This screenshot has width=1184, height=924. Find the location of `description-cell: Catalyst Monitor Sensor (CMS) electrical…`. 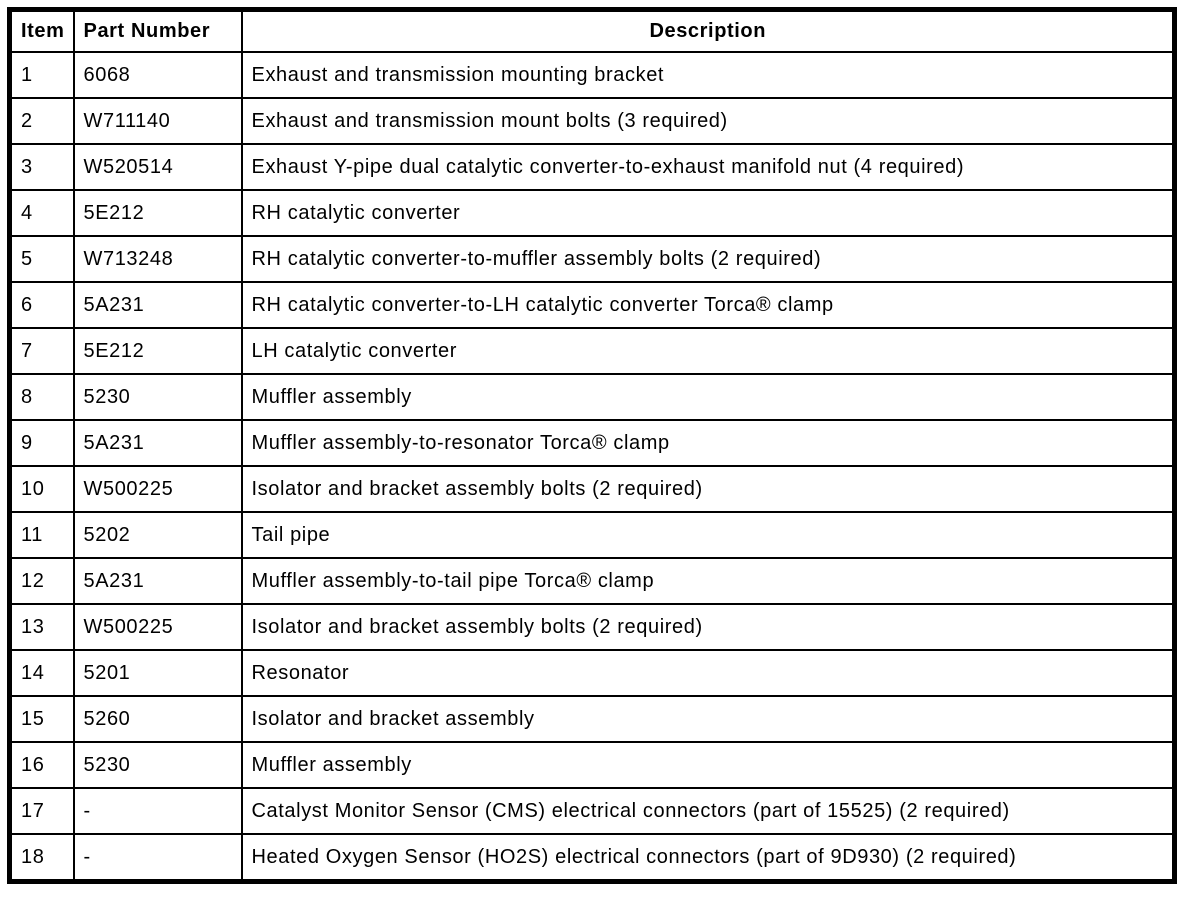

description-cell: Catalyst Monitor Sensor (CMS) electrical… is located at coordinates (708, 811).